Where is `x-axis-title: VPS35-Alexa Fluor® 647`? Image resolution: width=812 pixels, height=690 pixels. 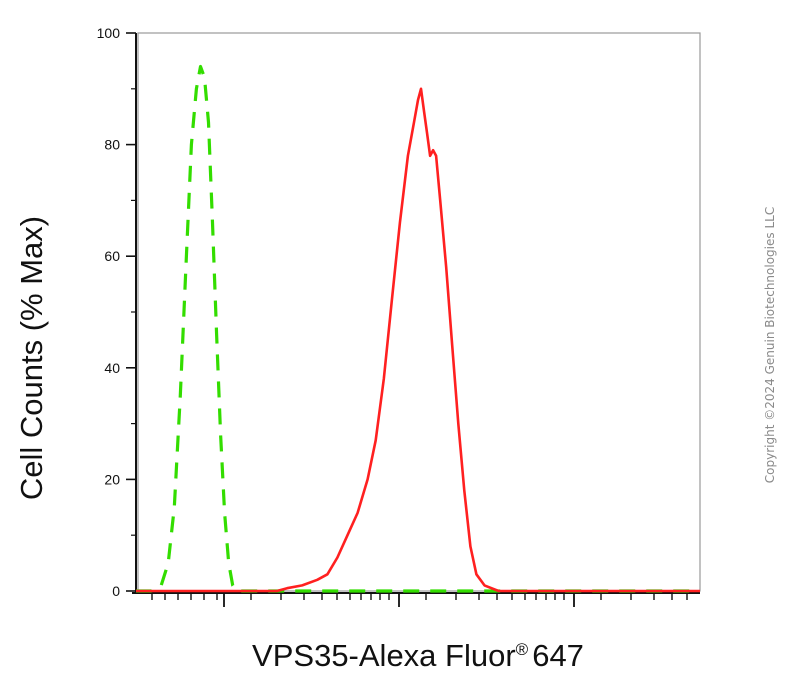
x-axis-title: VPS35-Alexa Fluor® 647 is located at coordinates (418, 655).